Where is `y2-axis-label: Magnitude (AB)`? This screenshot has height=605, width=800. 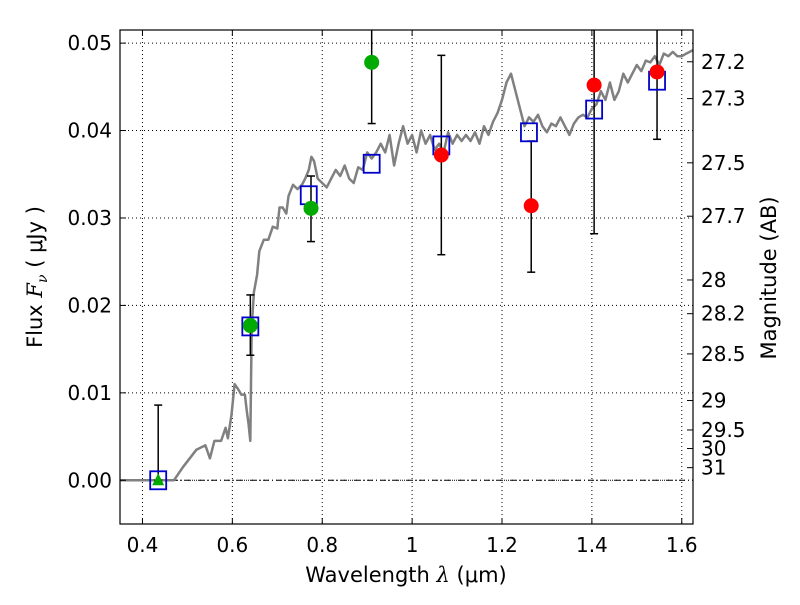
y2-axis-label: Magnitude (AB) is located at coordinates (769, 277).